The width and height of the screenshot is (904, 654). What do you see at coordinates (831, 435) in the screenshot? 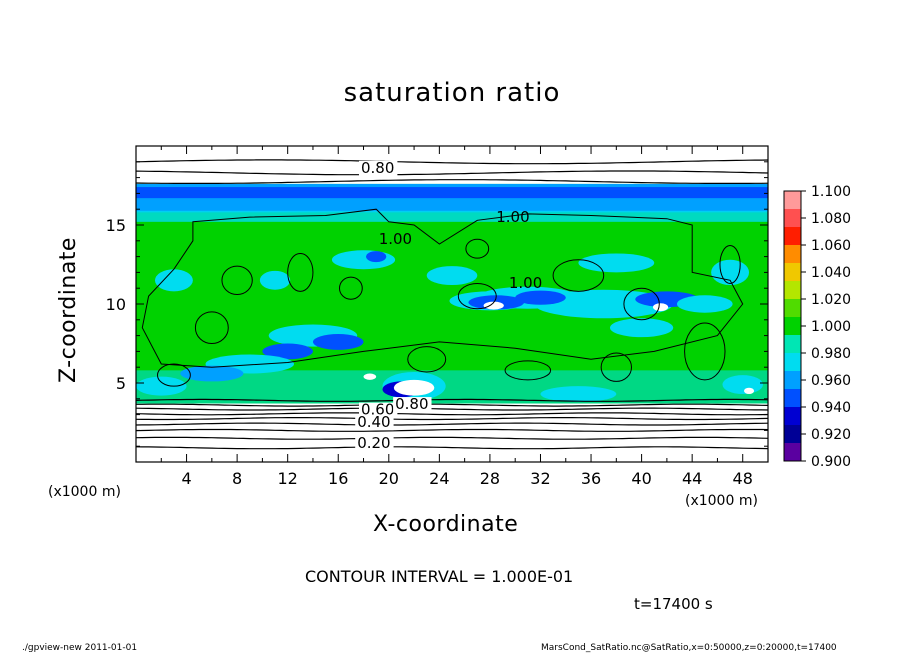
I see `colorbar-tick-label: 0.920` at bounding box center [831, 435].